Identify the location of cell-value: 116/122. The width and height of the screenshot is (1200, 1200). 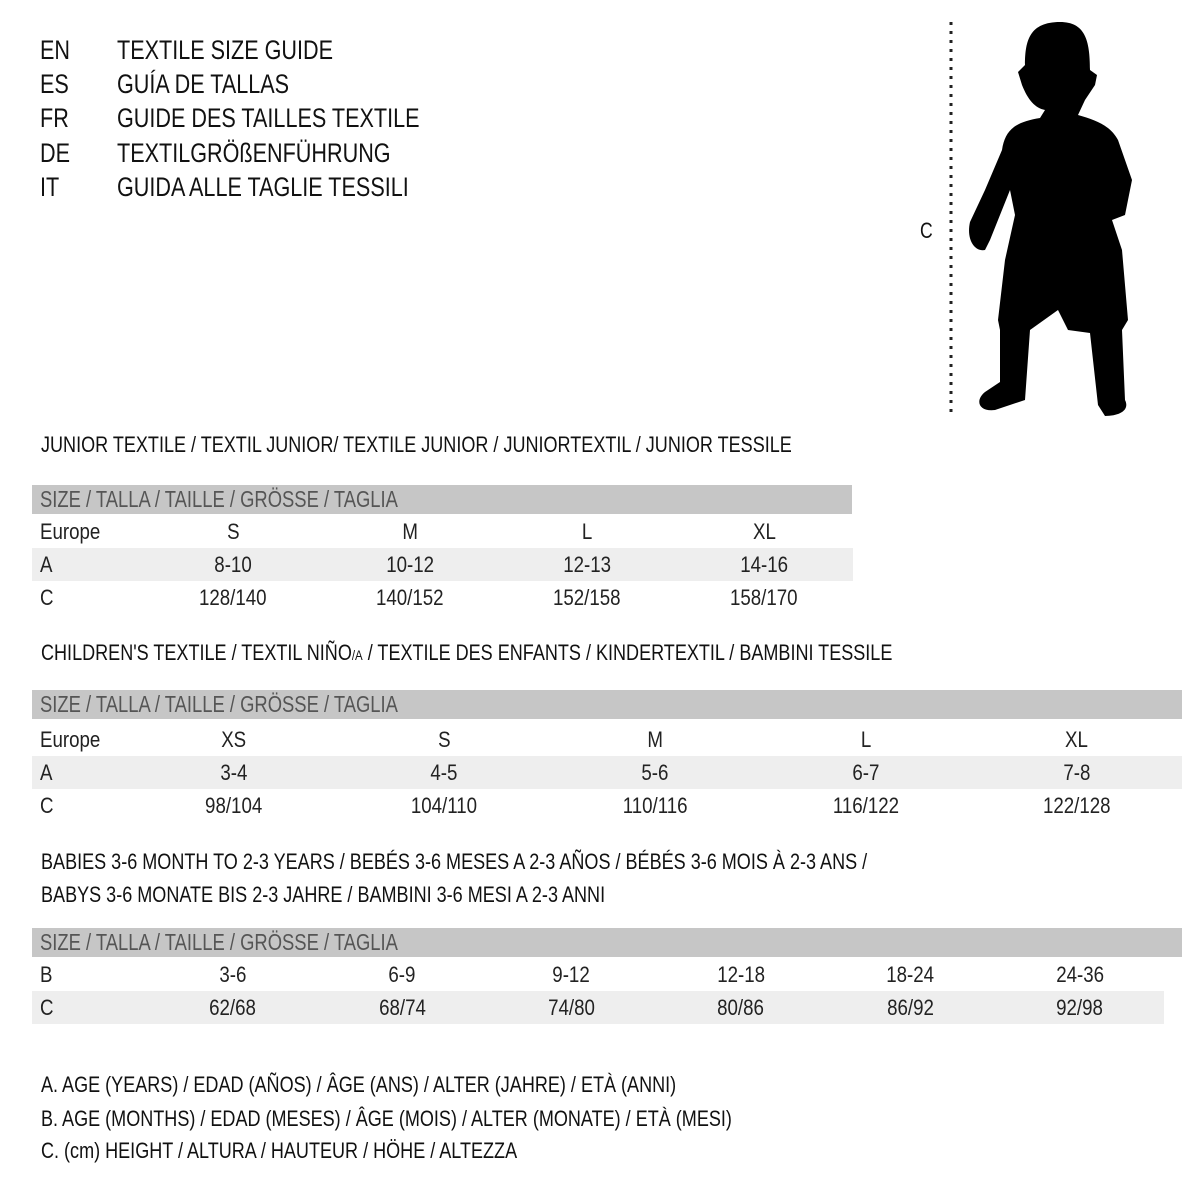
(865, 805).